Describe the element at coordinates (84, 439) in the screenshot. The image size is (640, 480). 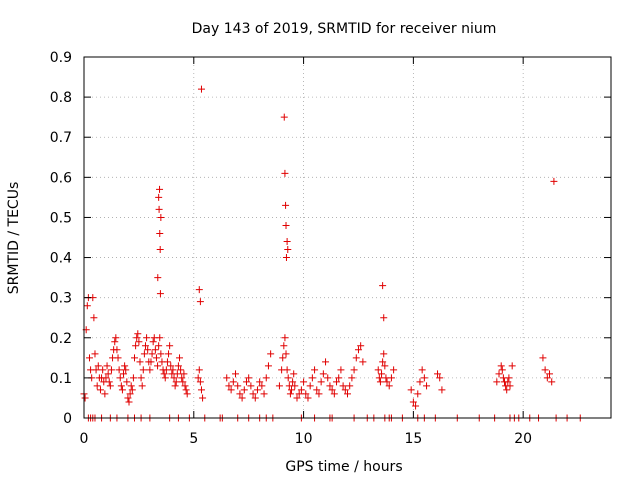
I see `x-tick-label: 0` at that location.